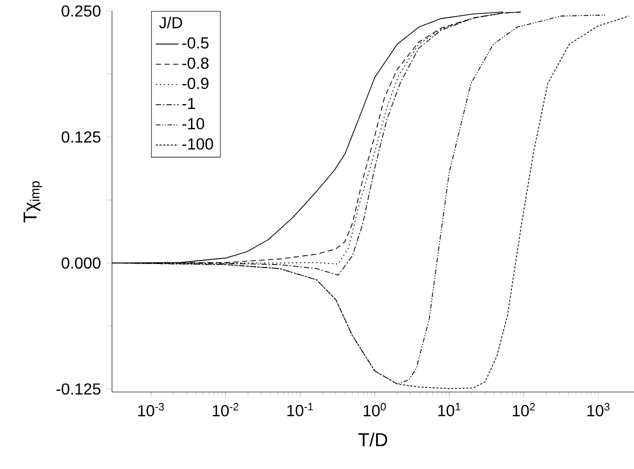 The image size is (634, 469). Describe the element at coordinates (81, 11) in the screenshot. I see `y-tick-label: 0.250` at that location.